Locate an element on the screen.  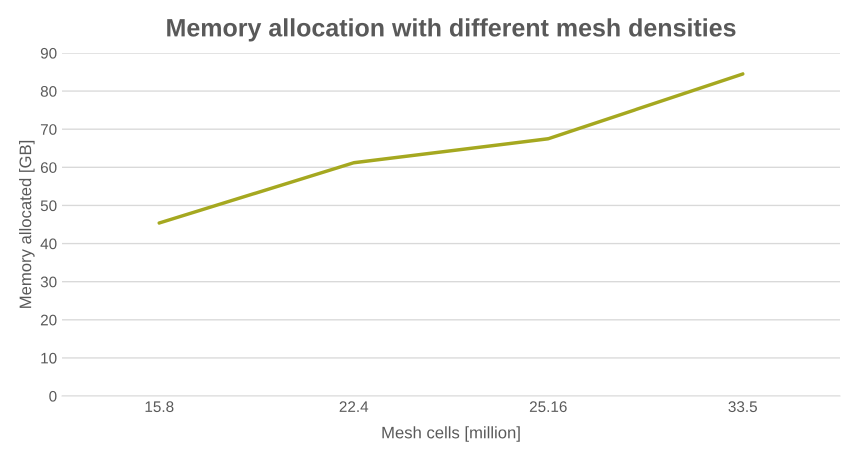
y-tick-label: 90 is located at coordinates (48, 53).